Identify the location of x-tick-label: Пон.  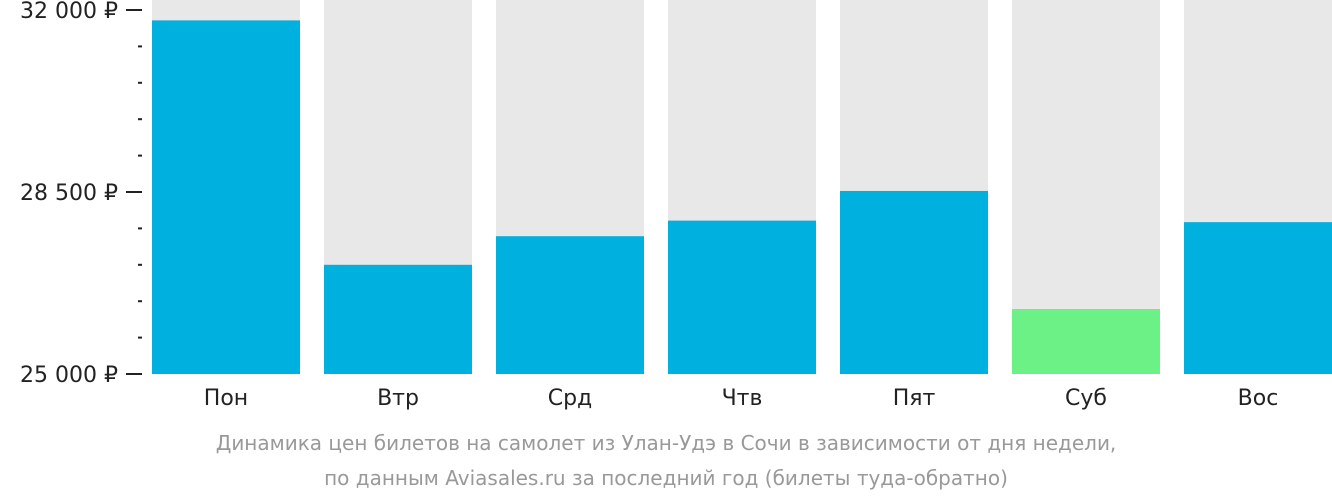
(226, 398).